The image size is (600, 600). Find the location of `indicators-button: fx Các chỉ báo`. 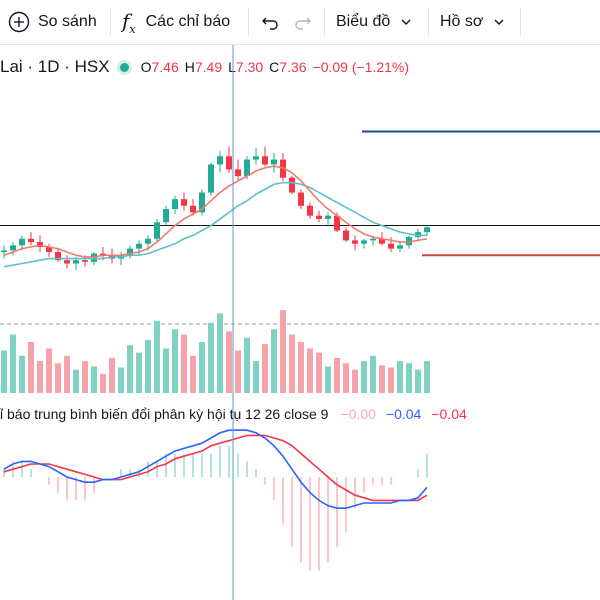

indicators-button: fx Các chỉ báo is located at coordinates (176, 22).